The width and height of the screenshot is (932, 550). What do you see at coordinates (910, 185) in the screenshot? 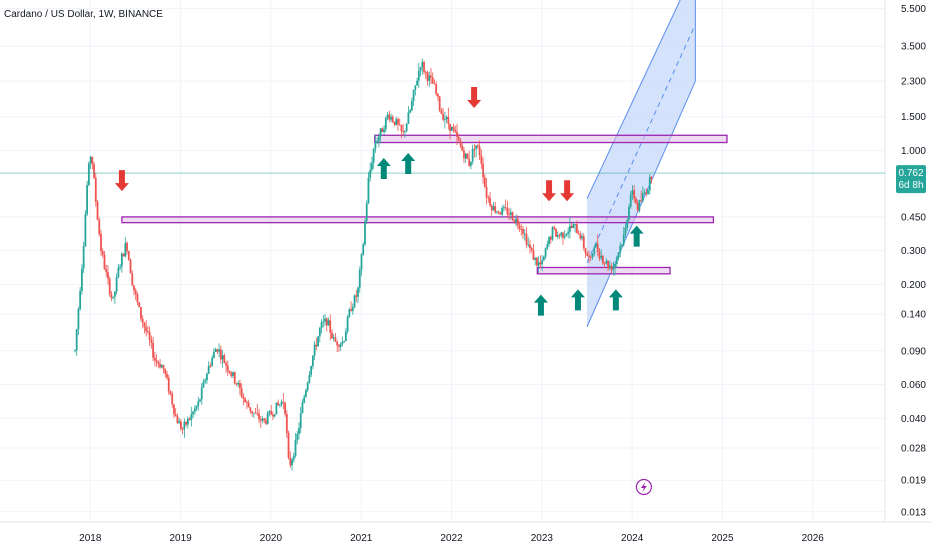
I see `price-badge-countdown: 6d 8h` at bounding box center [910, 185].